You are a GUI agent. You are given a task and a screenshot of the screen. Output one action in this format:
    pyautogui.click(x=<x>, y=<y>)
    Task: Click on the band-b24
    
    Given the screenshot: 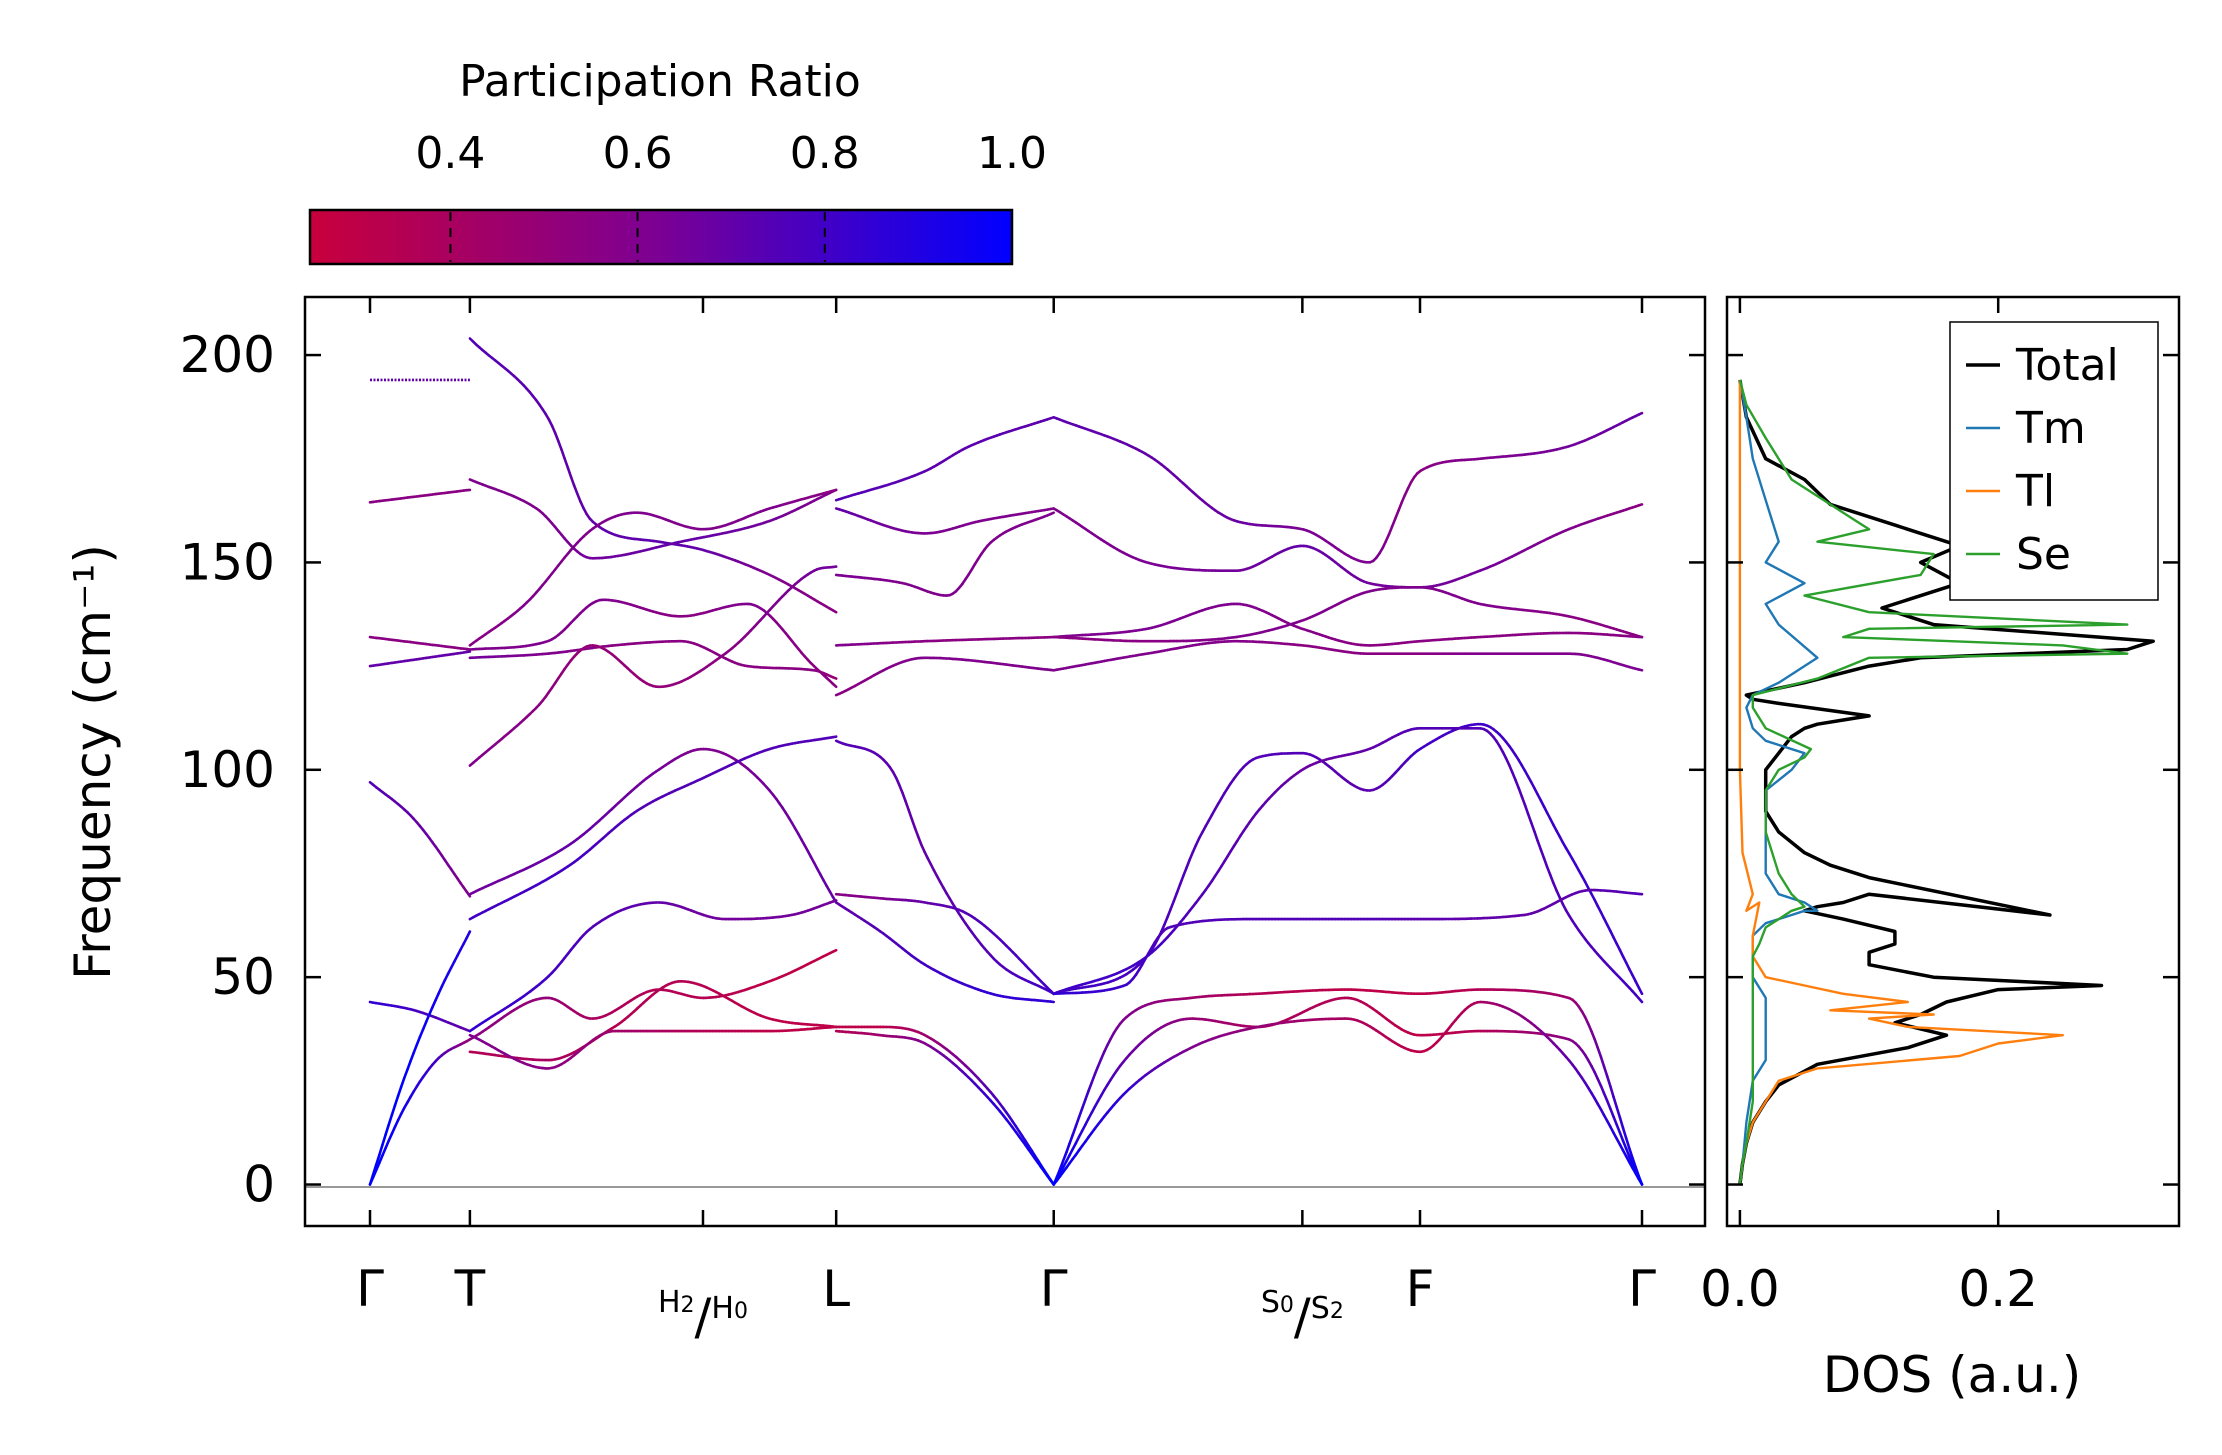 What is the action you would take?
    pyautogui.click(x=944, y=641)
    